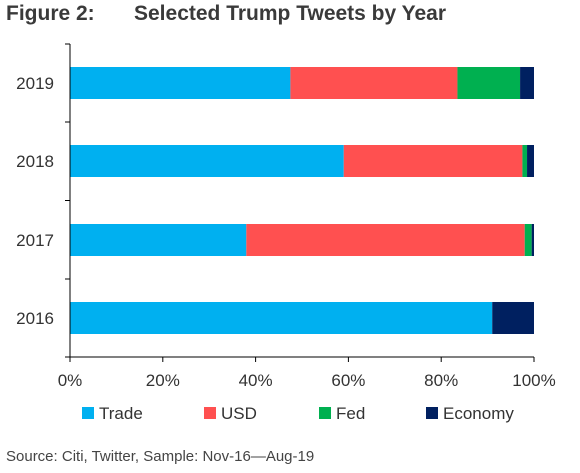  What do you see at coordinates (35, 83) in the screenshot?
I see `category-label-2019: 2019` at bounding box center [35, 83].